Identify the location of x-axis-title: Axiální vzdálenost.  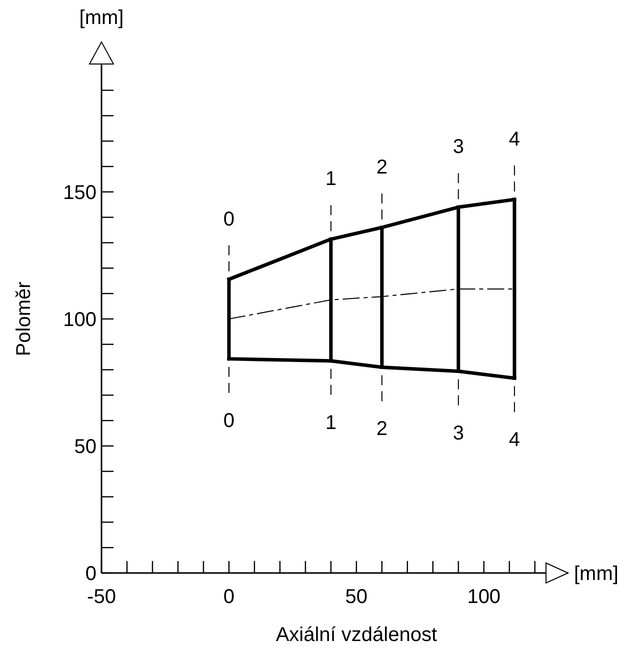
(357, 635).